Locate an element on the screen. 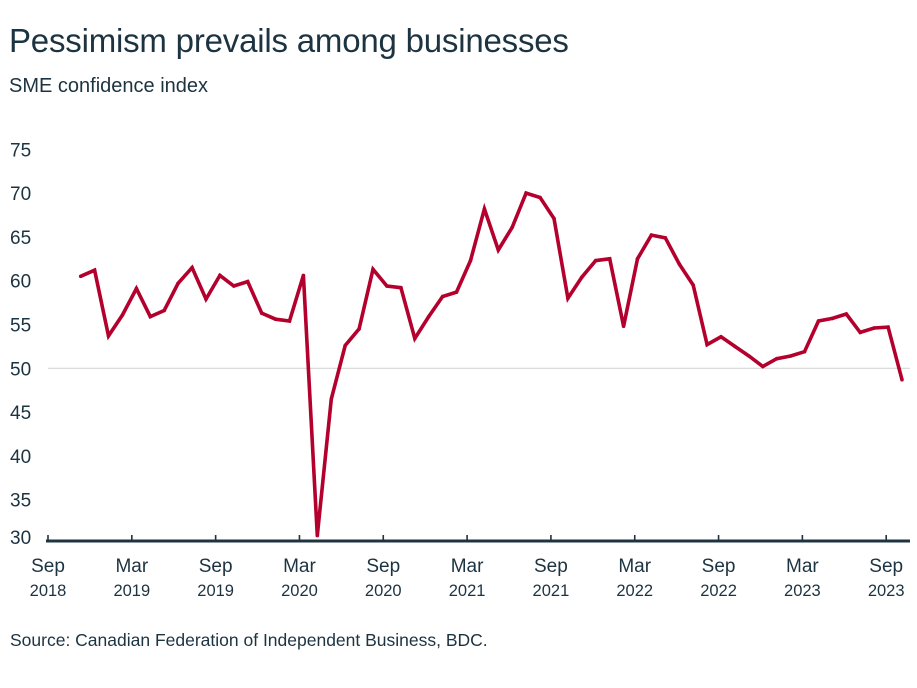  y-tick-label: 30 is located at coordinates (20, 538).